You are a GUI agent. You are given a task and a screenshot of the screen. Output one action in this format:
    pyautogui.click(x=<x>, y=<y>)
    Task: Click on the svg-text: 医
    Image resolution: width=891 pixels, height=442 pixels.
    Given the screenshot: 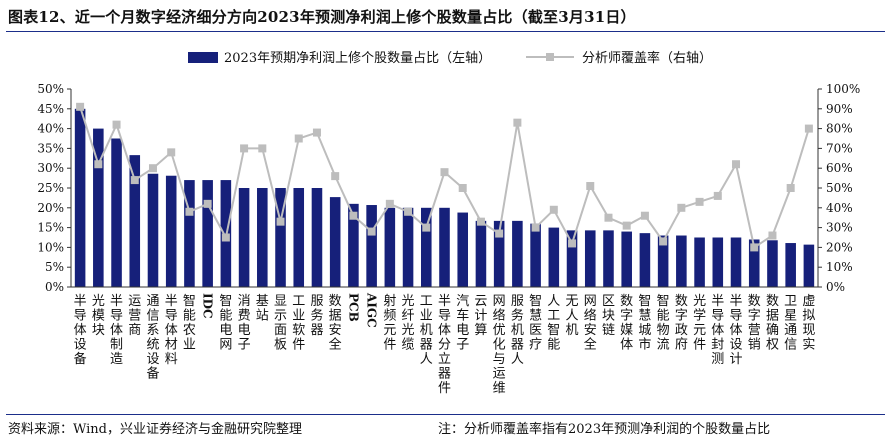 What is the action you would take?
    pyautogui.click(x=535, y=330)
    